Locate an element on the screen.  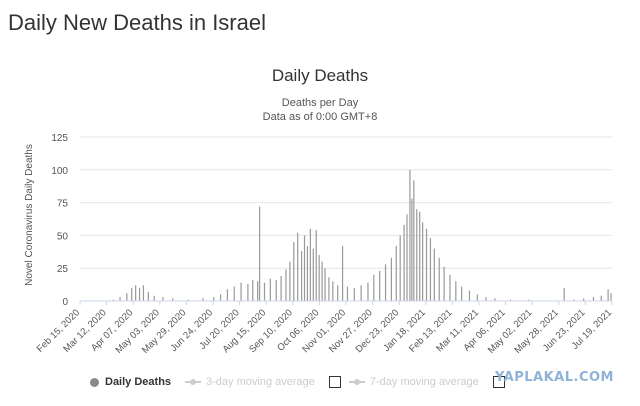
page-title: Daily New Deaths in Israel is located at coordinates (137, 22).